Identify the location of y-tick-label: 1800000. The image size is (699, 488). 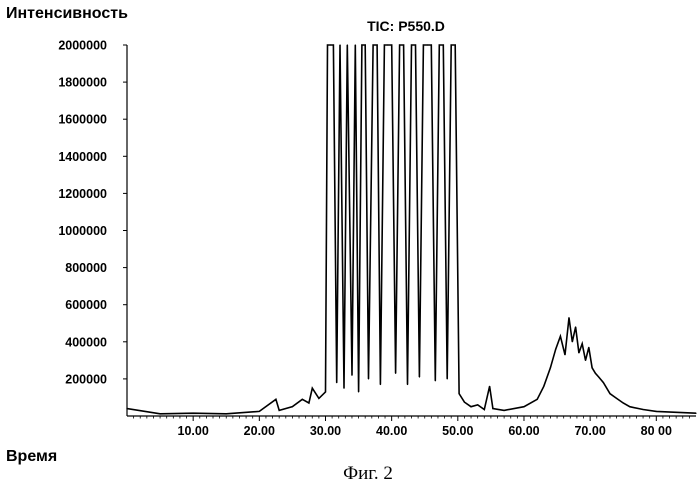
(82, 83).